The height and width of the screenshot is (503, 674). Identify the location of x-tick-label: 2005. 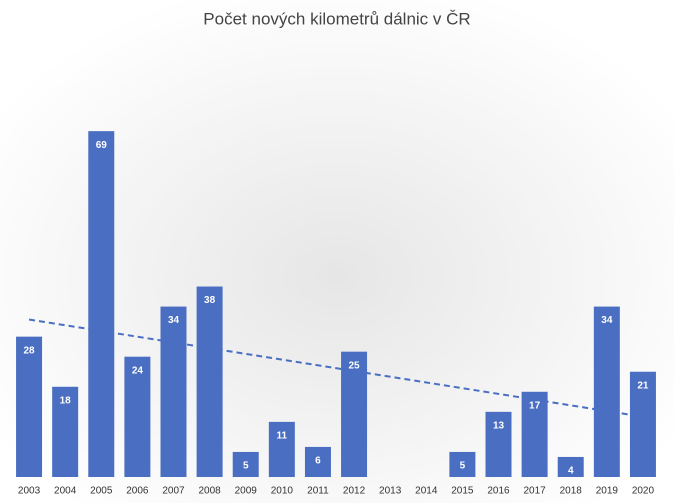
(101, 491).